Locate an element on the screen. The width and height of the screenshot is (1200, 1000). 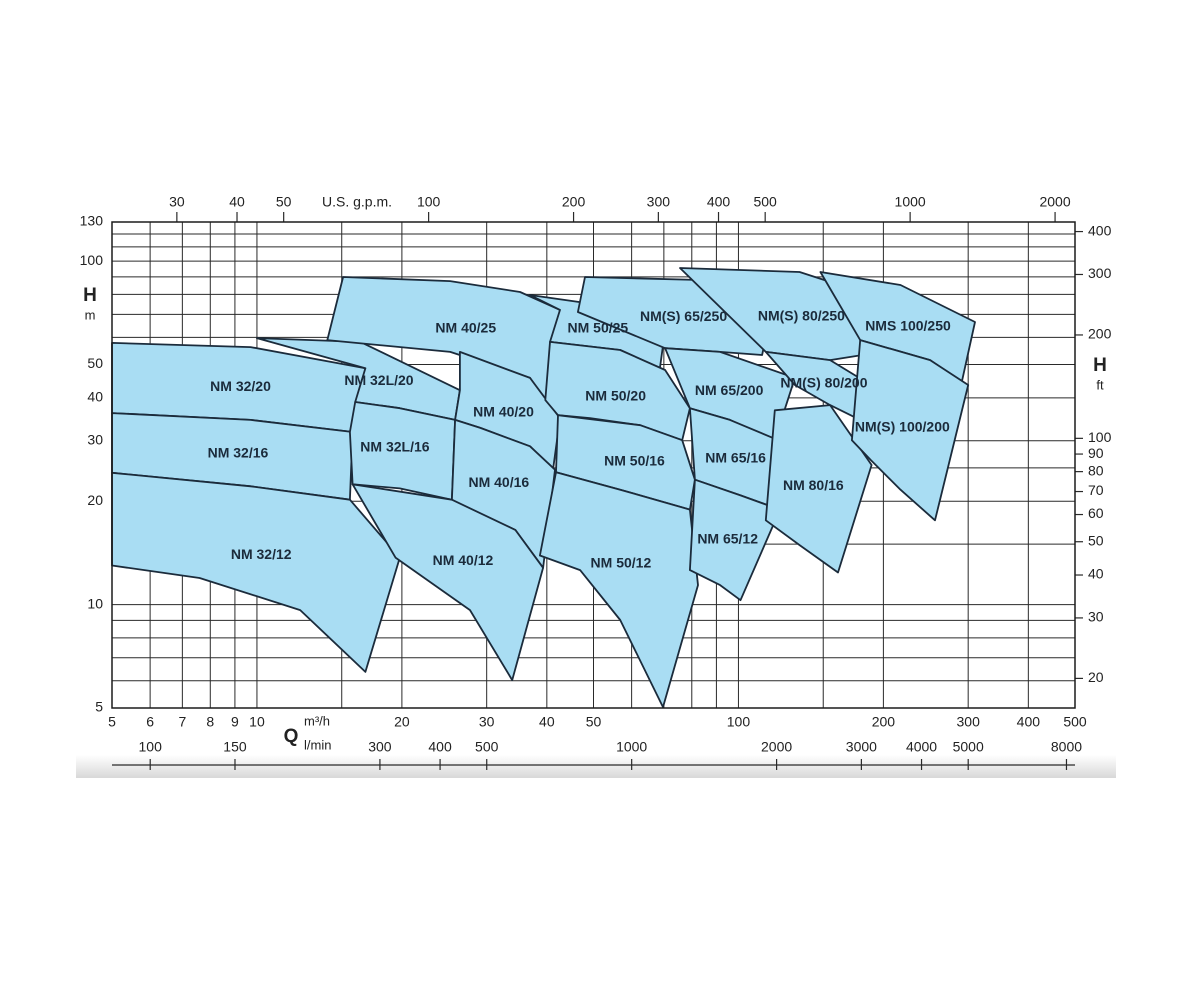
pump-range-label: NM 65/12 is located at coordinates (727, 539).